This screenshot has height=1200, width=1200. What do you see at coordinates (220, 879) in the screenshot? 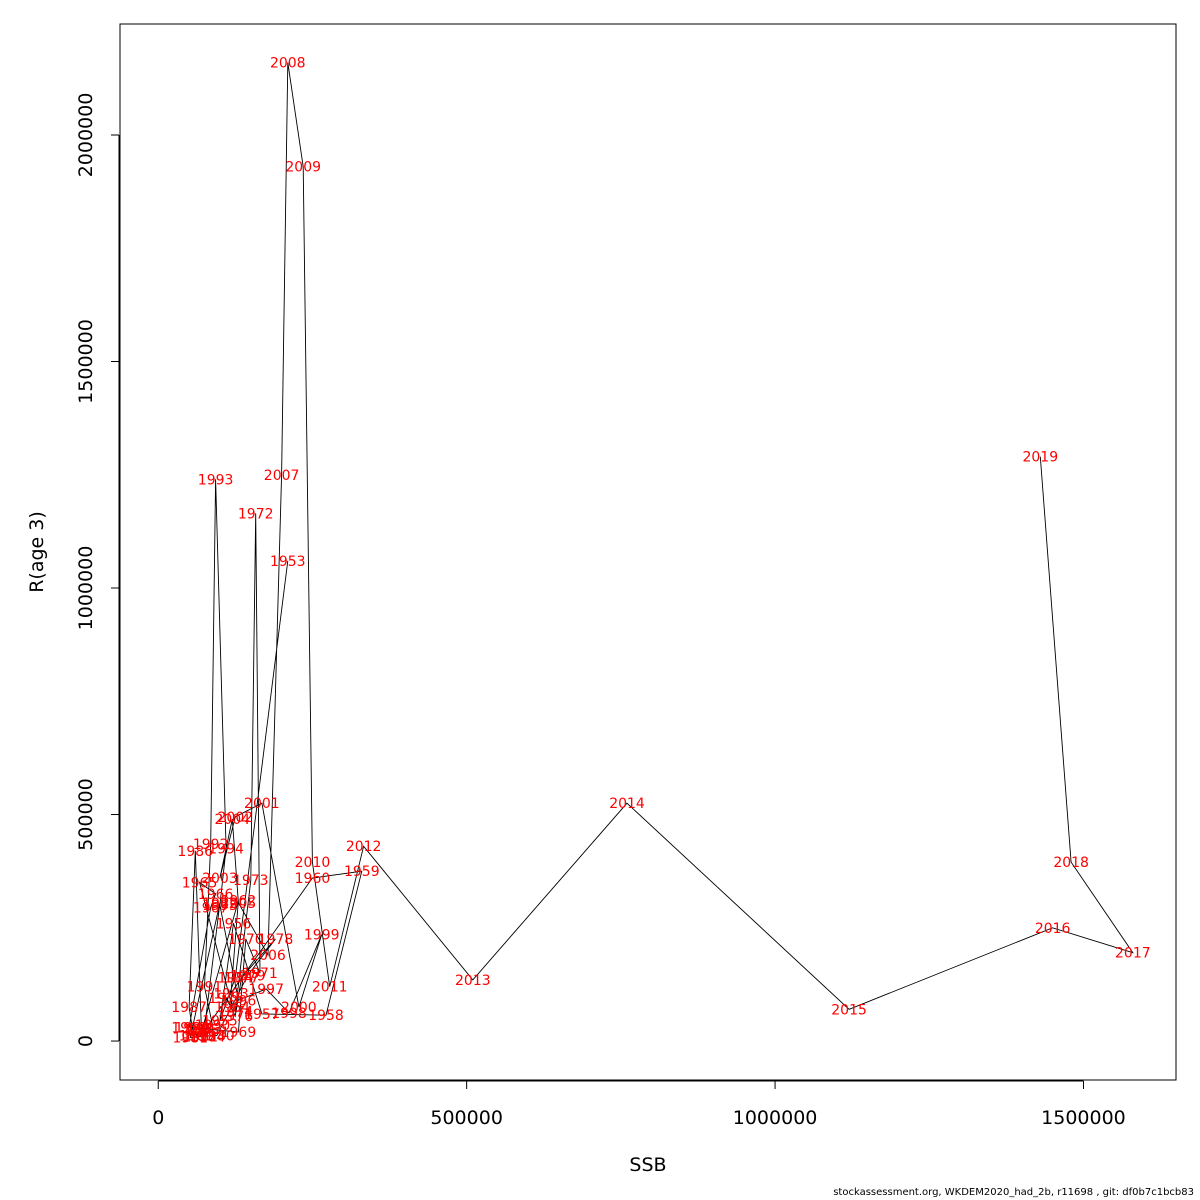
I see `point-label-2003: 2003` at bounding box center [220, 879].